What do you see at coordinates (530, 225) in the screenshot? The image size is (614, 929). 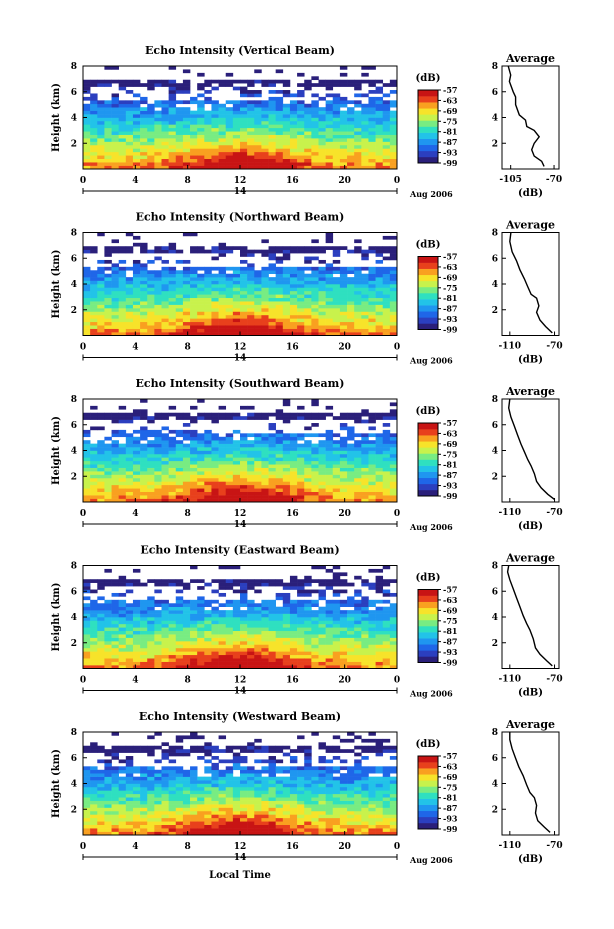 I see `average-title: Average` at bounding box center [530, 225].